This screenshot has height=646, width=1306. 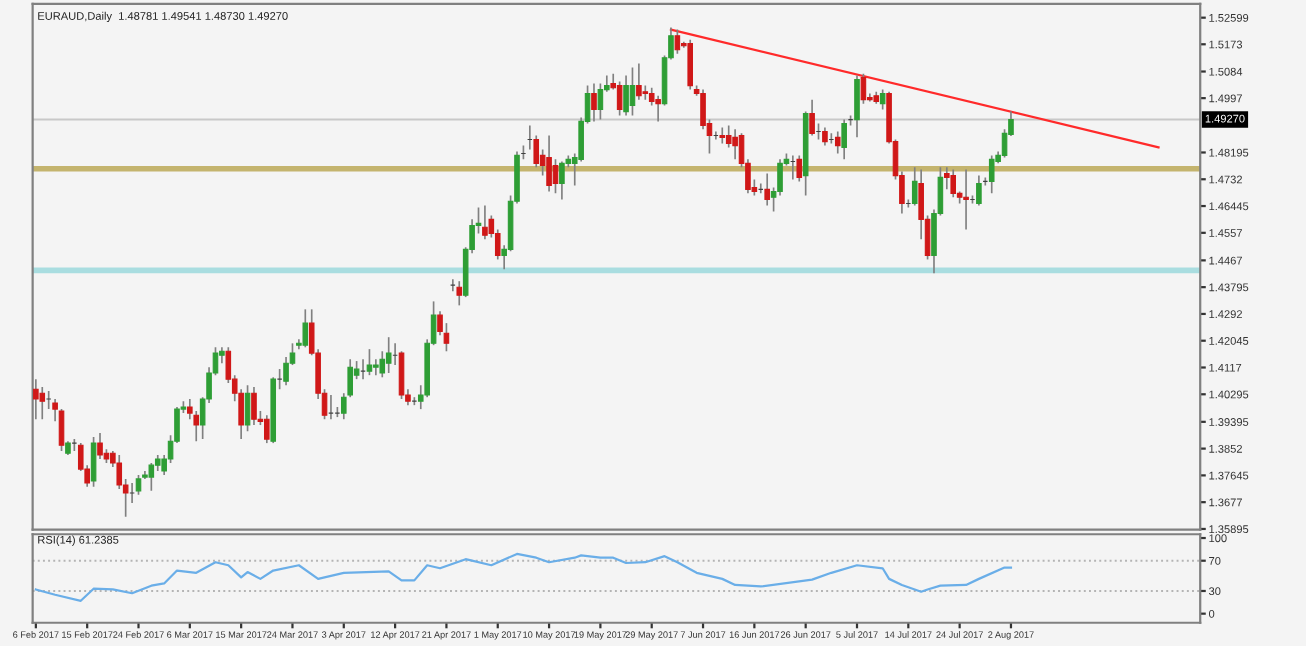 I want to click on line-series, so click(x=523, y=577).